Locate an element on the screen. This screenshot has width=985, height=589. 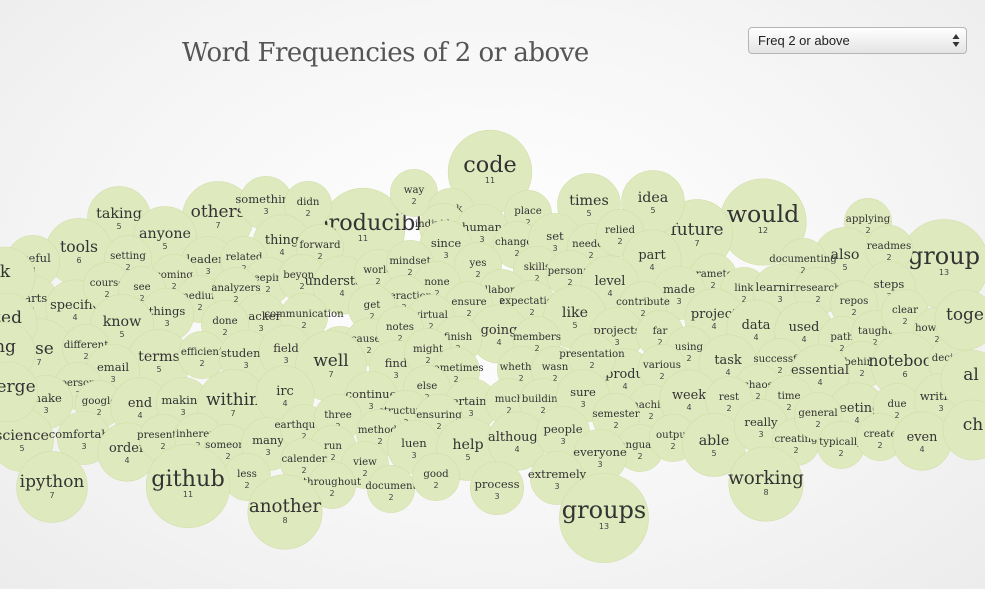
bubble-word-label: would is located at coordinates (763, 214).